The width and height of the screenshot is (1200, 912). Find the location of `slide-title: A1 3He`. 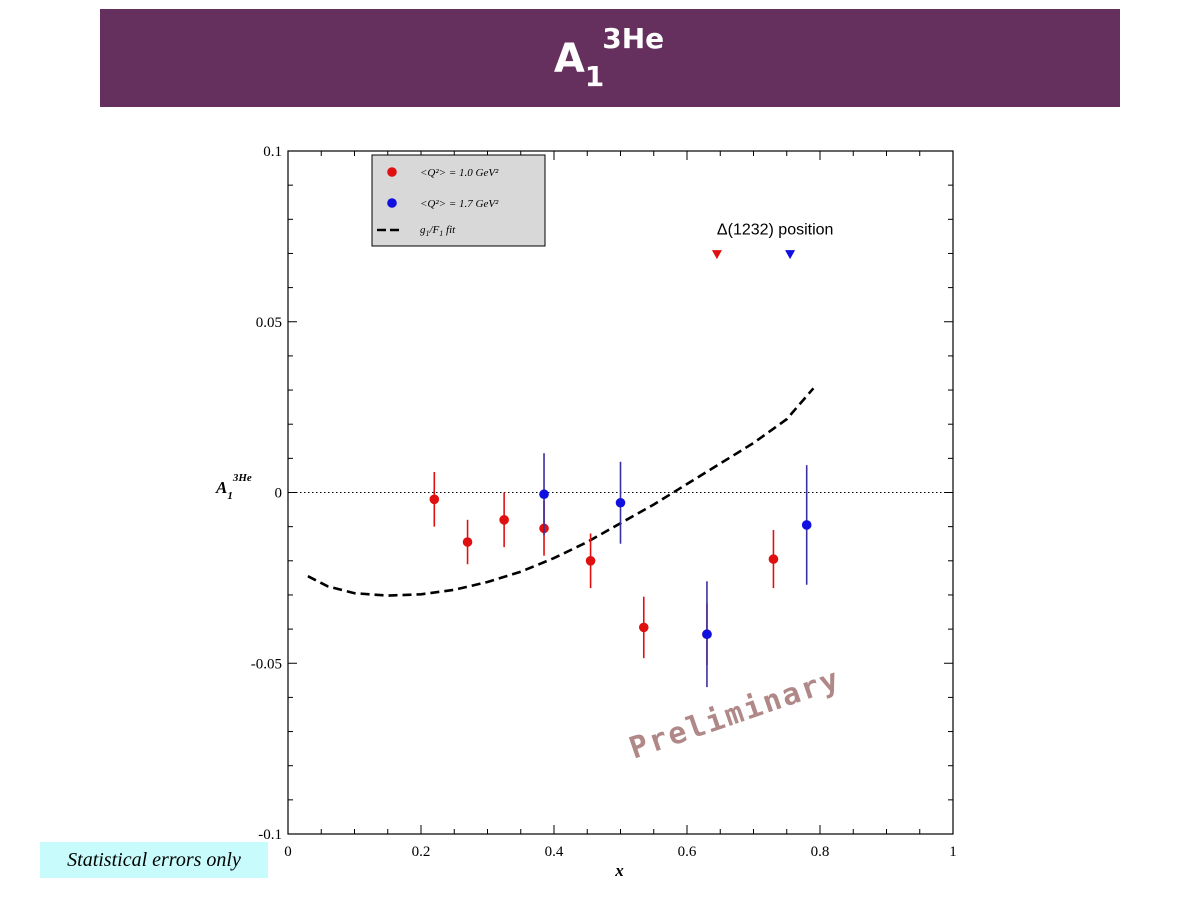

slide-title: A1 3He is located at coordinates (610, 57).